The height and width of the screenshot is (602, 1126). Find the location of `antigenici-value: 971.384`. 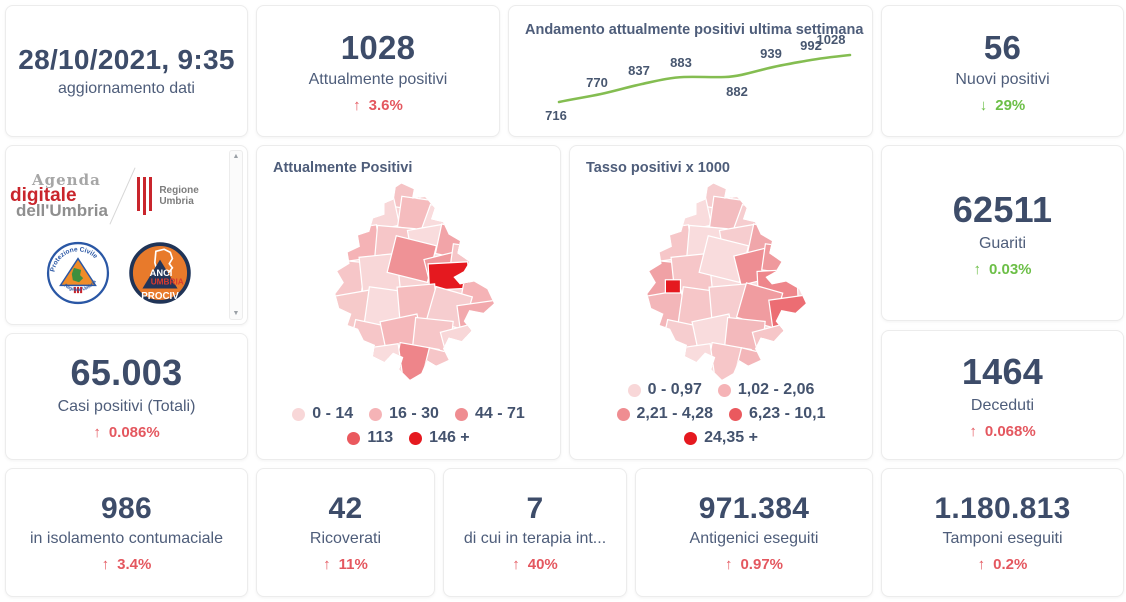

antigenici-value: 971.384 is located at coordinates (754, 508).